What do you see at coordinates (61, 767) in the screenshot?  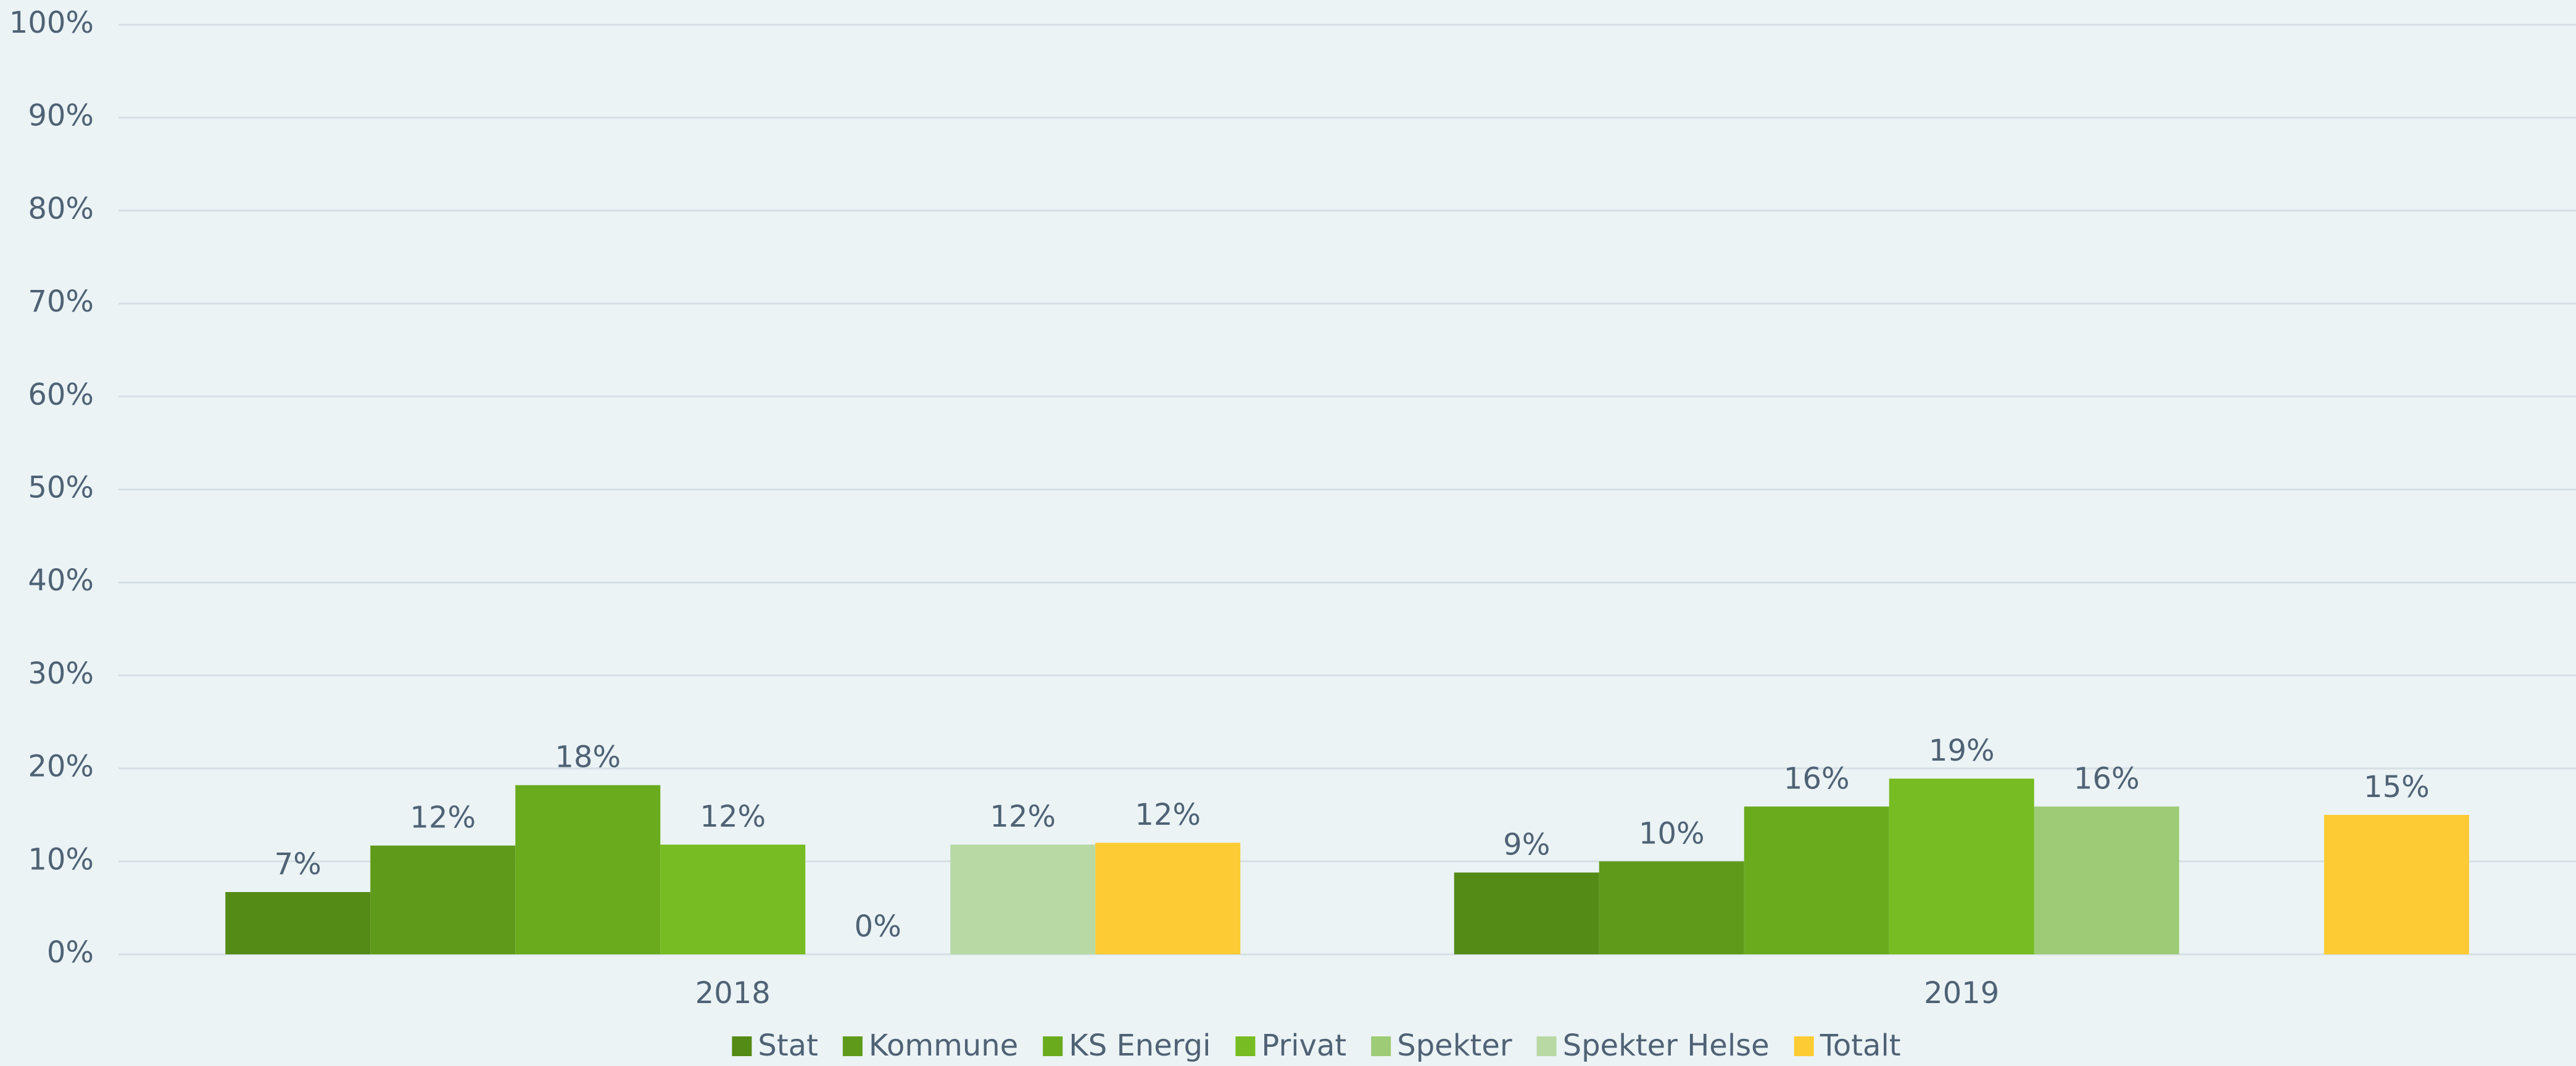 I see `y-tick-label: 20%` at bounding box center [61, 767].